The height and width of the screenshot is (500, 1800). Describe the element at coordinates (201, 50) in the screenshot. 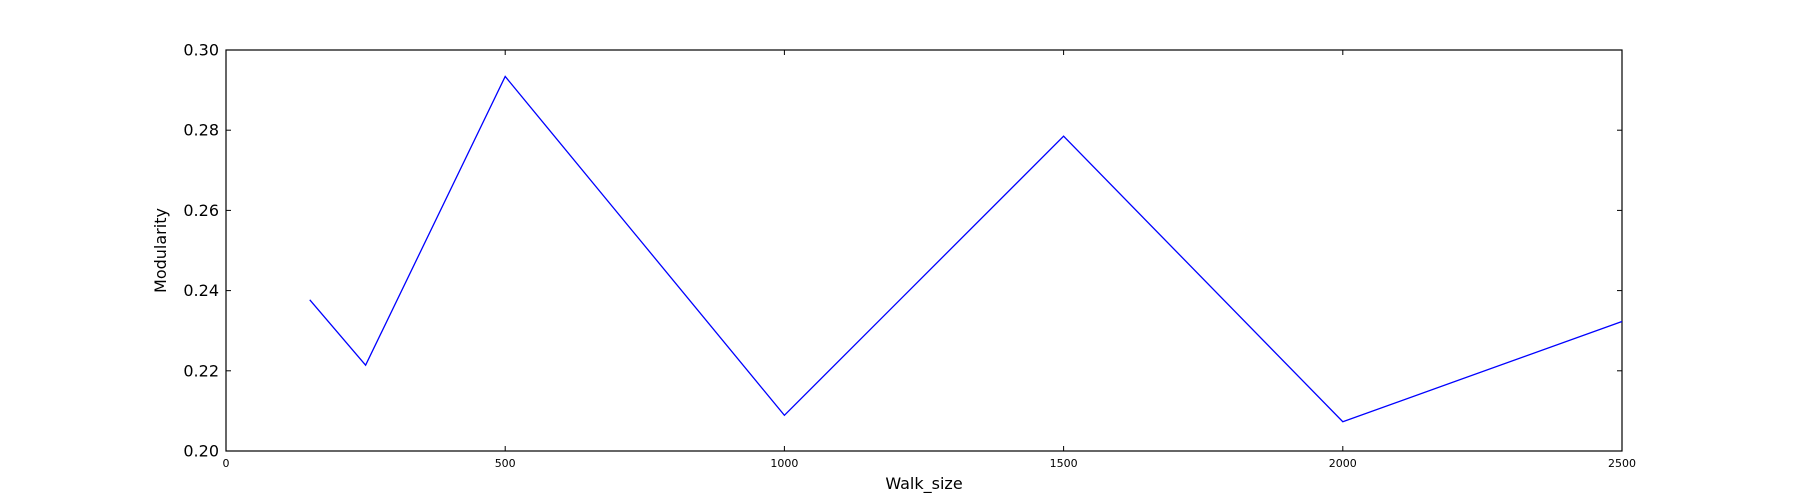

I see `y-tick-label: 0.30` at that location.